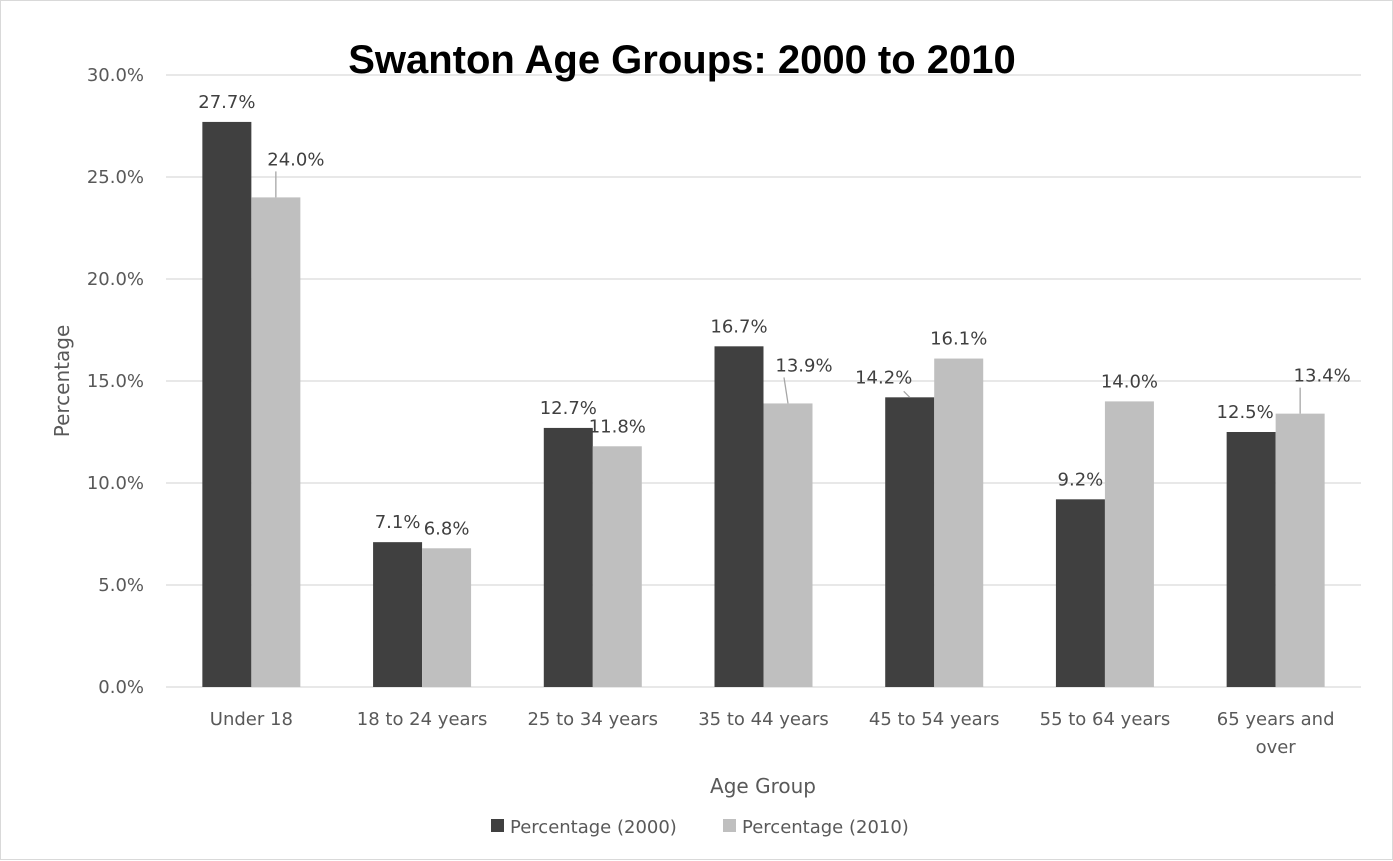 Image resolution: width=1393 pixels, height=861 pixels. I want to click on data-label: 14.0%, so click(1129, 381).